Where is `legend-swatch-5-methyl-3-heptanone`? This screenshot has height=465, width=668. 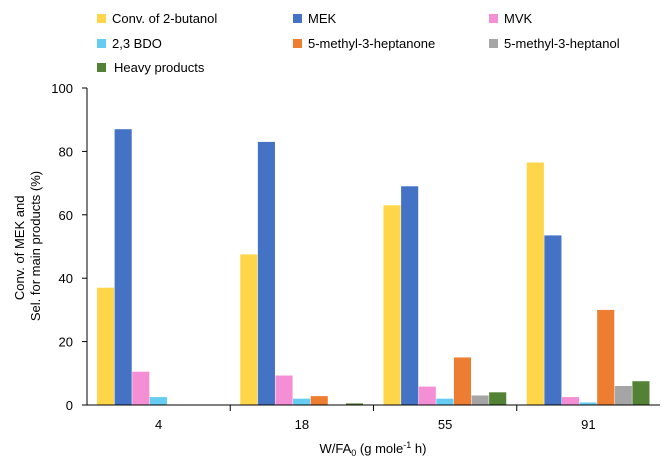 legend-swatch-5-methyl-3-heptanone is located at coordinates (297, 43).